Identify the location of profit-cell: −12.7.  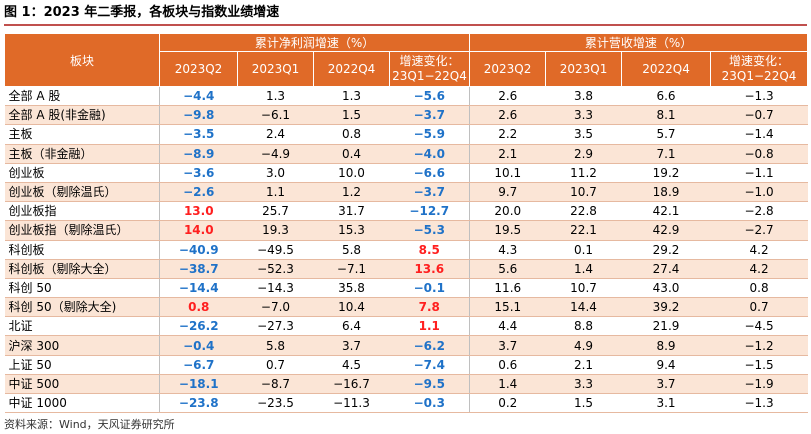
(430, 211).